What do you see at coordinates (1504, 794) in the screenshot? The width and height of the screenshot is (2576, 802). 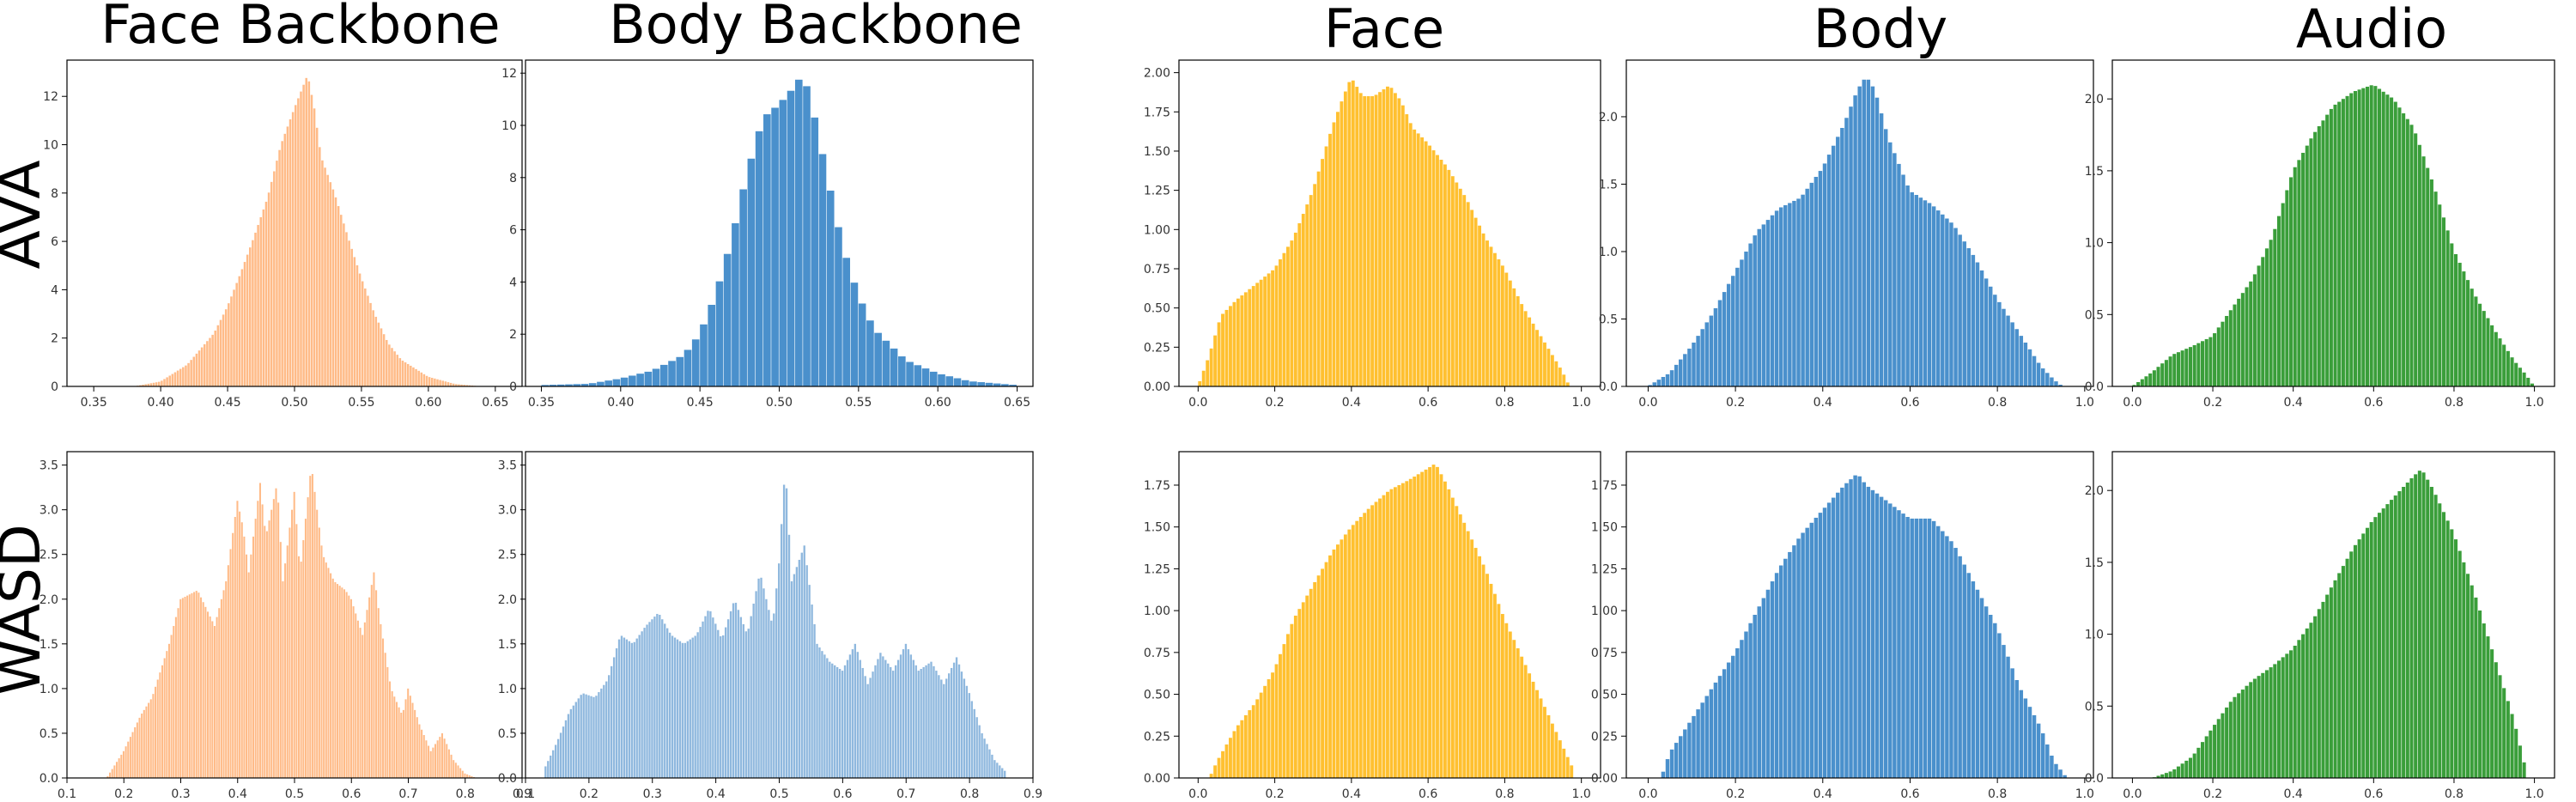 I see `x-tick-label: 0.8` at bounding box center [1504, 794].